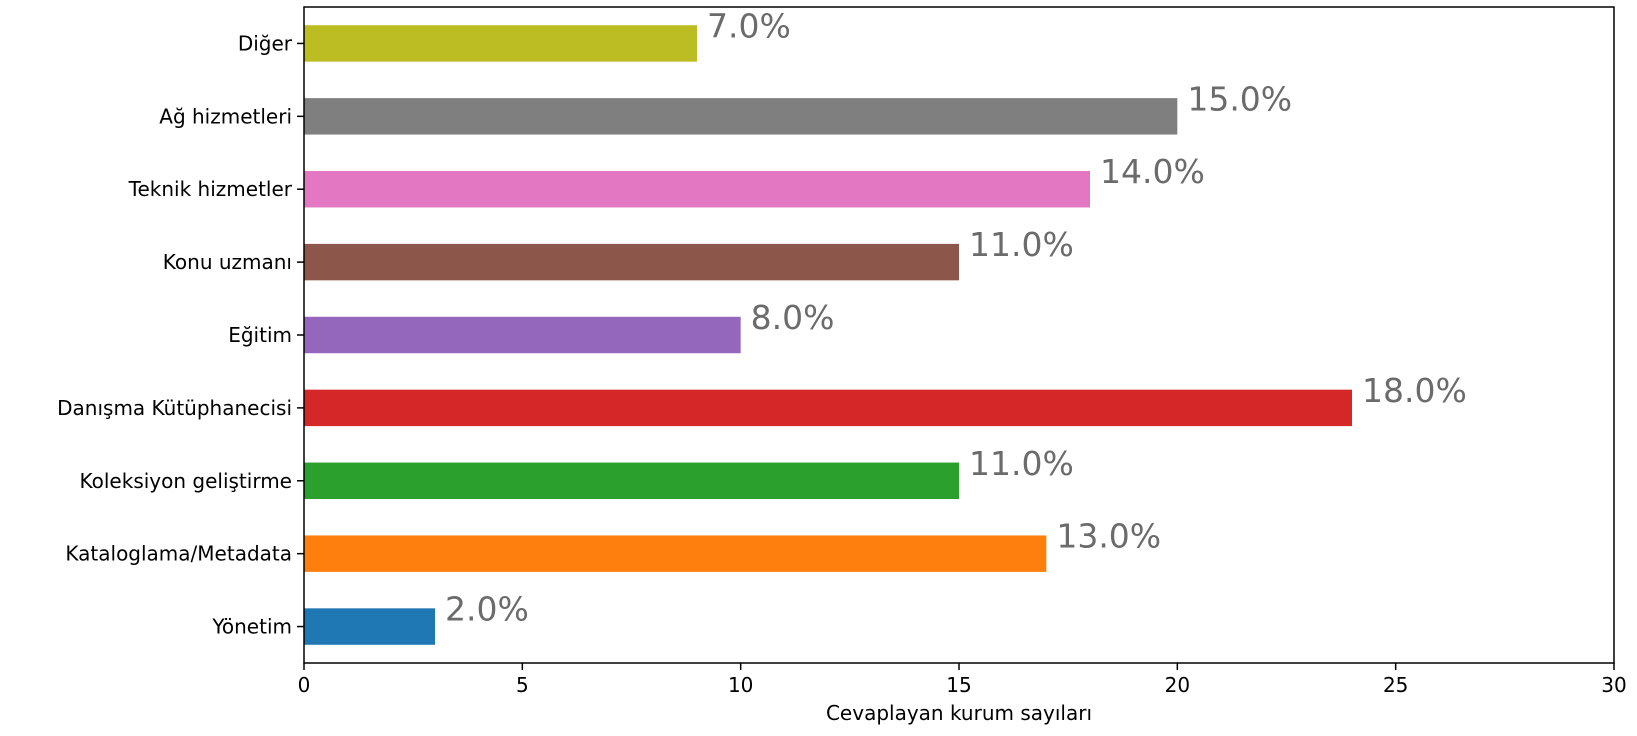  I want to click on y-tick-label: Danışma Kütüphanecisi, so click(174, 408).